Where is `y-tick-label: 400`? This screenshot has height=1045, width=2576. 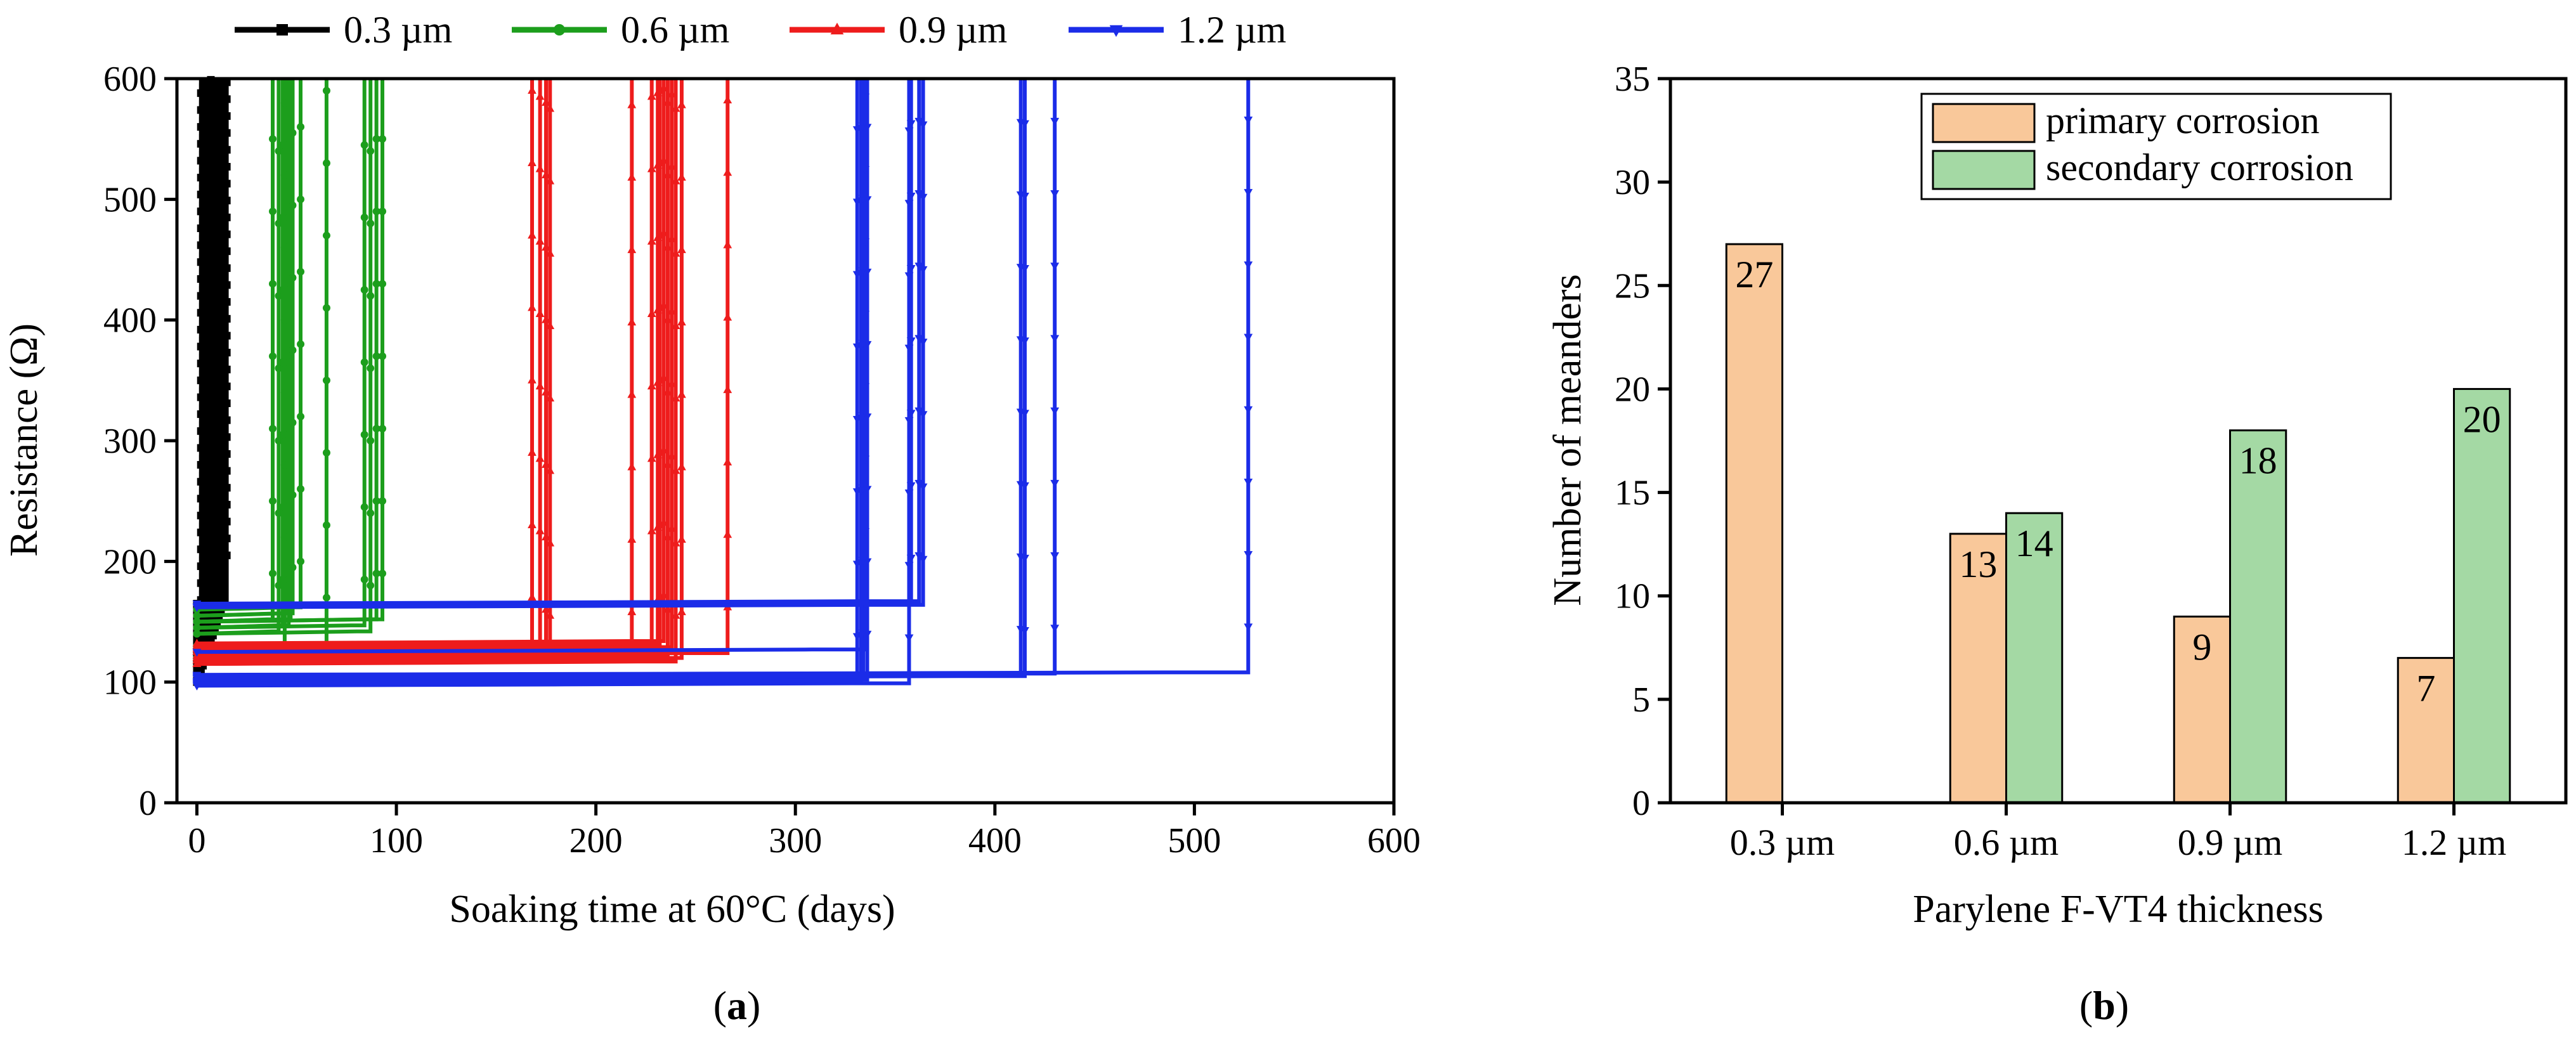 y-tick-label: 400 is located at coordinates (130, 321).